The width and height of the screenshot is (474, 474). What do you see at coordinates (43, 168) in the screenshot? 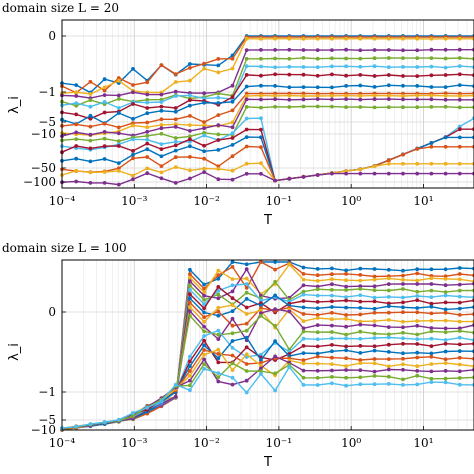
I see `y-tick-label: −50` at bounding box center [43, 168].